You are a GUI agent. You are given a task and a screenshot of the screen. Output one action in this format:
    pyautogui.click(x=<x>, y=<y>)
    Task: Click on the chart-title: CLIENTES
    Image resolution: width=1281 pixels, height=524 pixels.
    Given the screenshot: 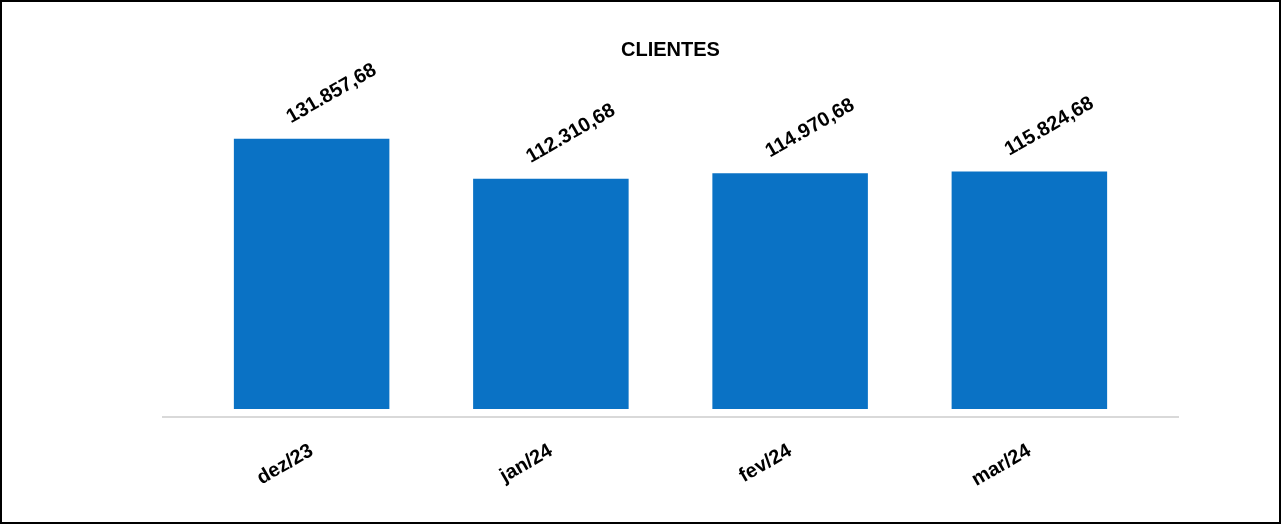 What is the action you would take?
    pyautogui.click(x=670, y=48)
    